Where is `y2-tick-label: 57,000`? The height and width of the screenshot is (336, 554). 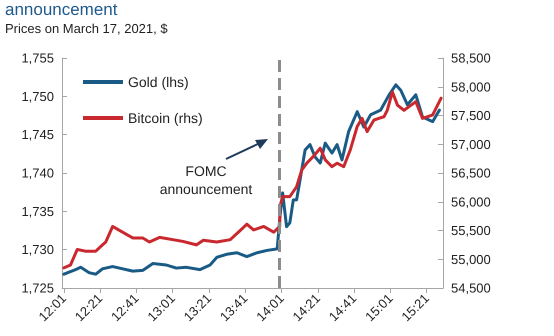 y2-tick-label: 57,000 is located at coordinates (471, 144).